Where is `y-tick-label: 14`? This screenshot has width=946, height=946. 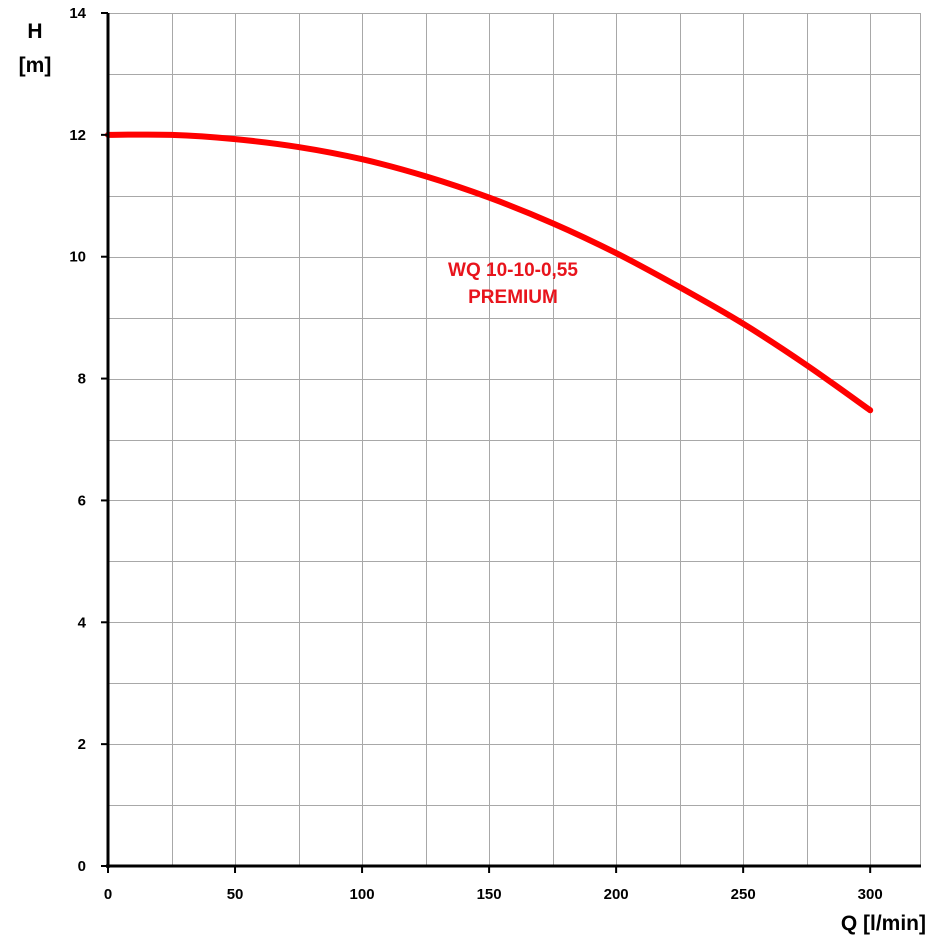 y-tick-label: 14 is located at coordinates (77, 13).